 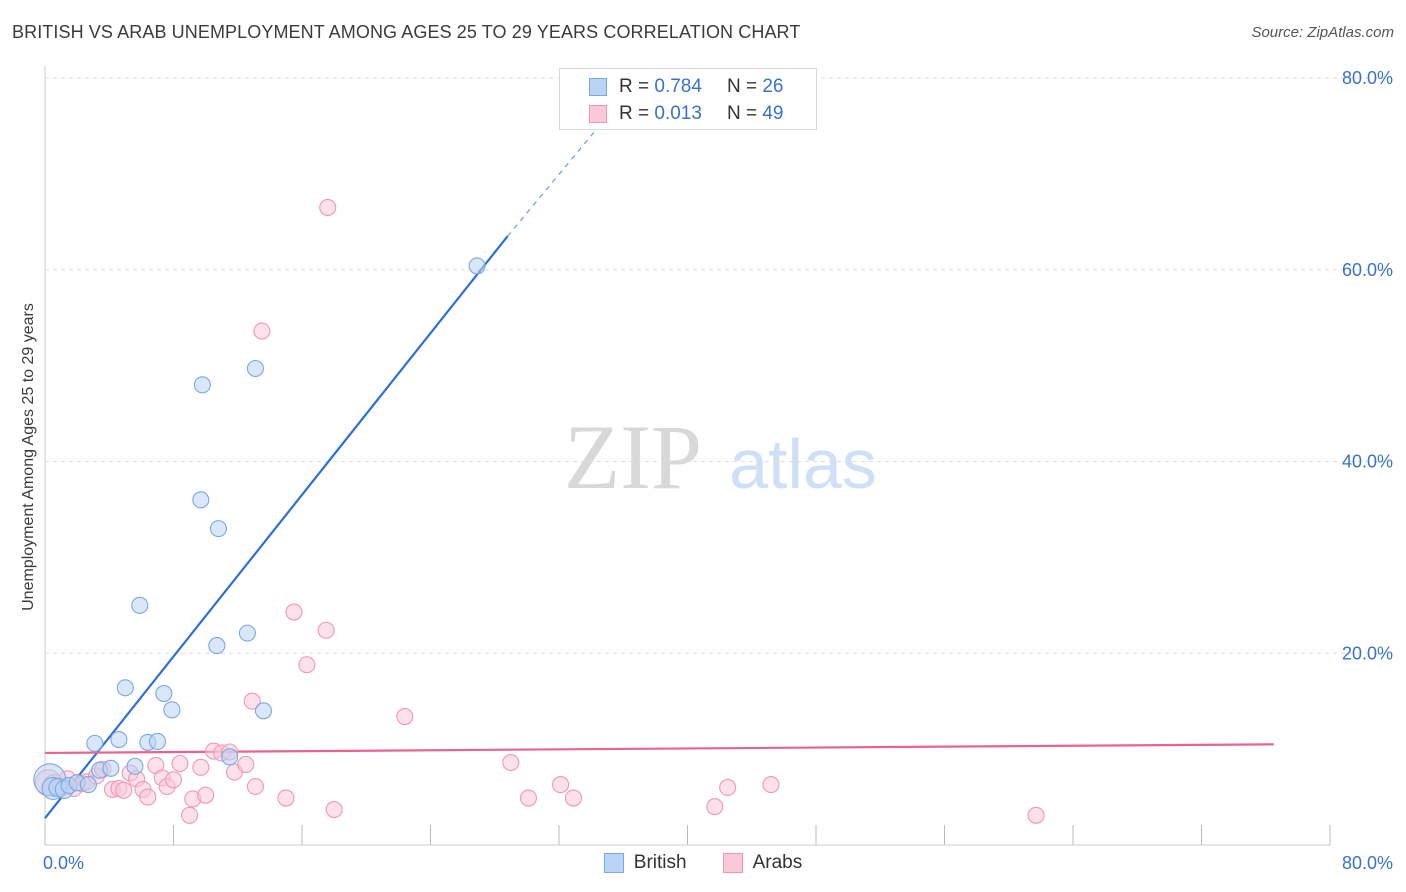 What do you see at coordinates (1367, 653) in the screenshot?
I see `y-tick-label-0: 20.0%` at bounding box center [1367, 653].